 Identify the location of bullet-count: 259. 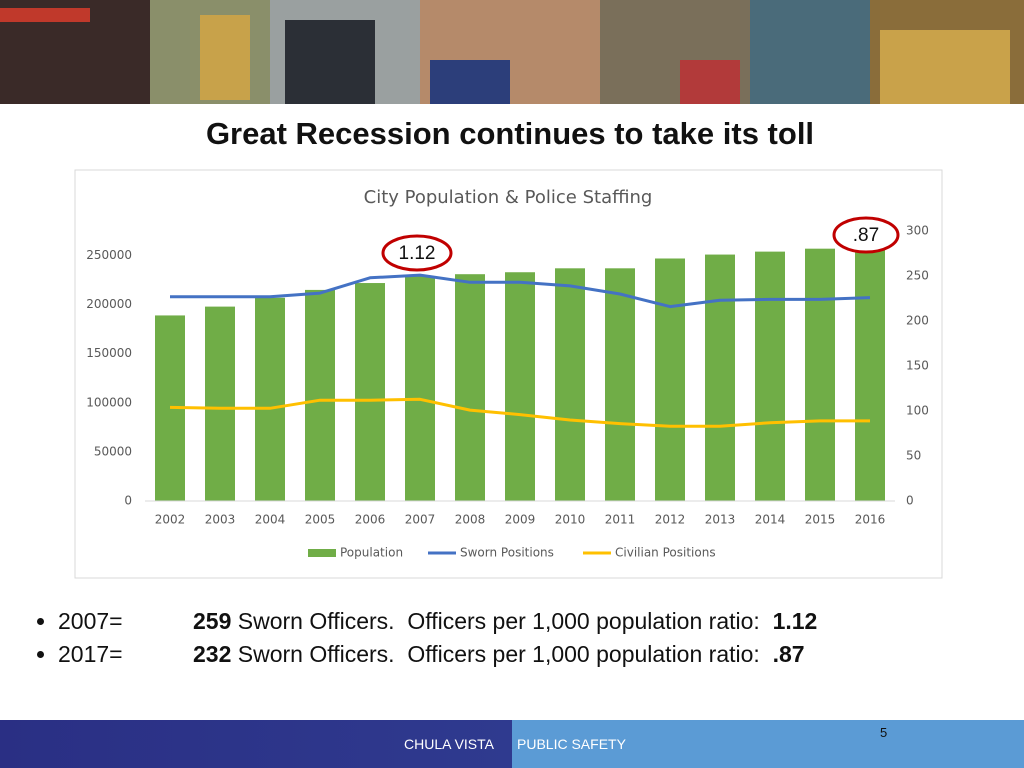
(212, 621).